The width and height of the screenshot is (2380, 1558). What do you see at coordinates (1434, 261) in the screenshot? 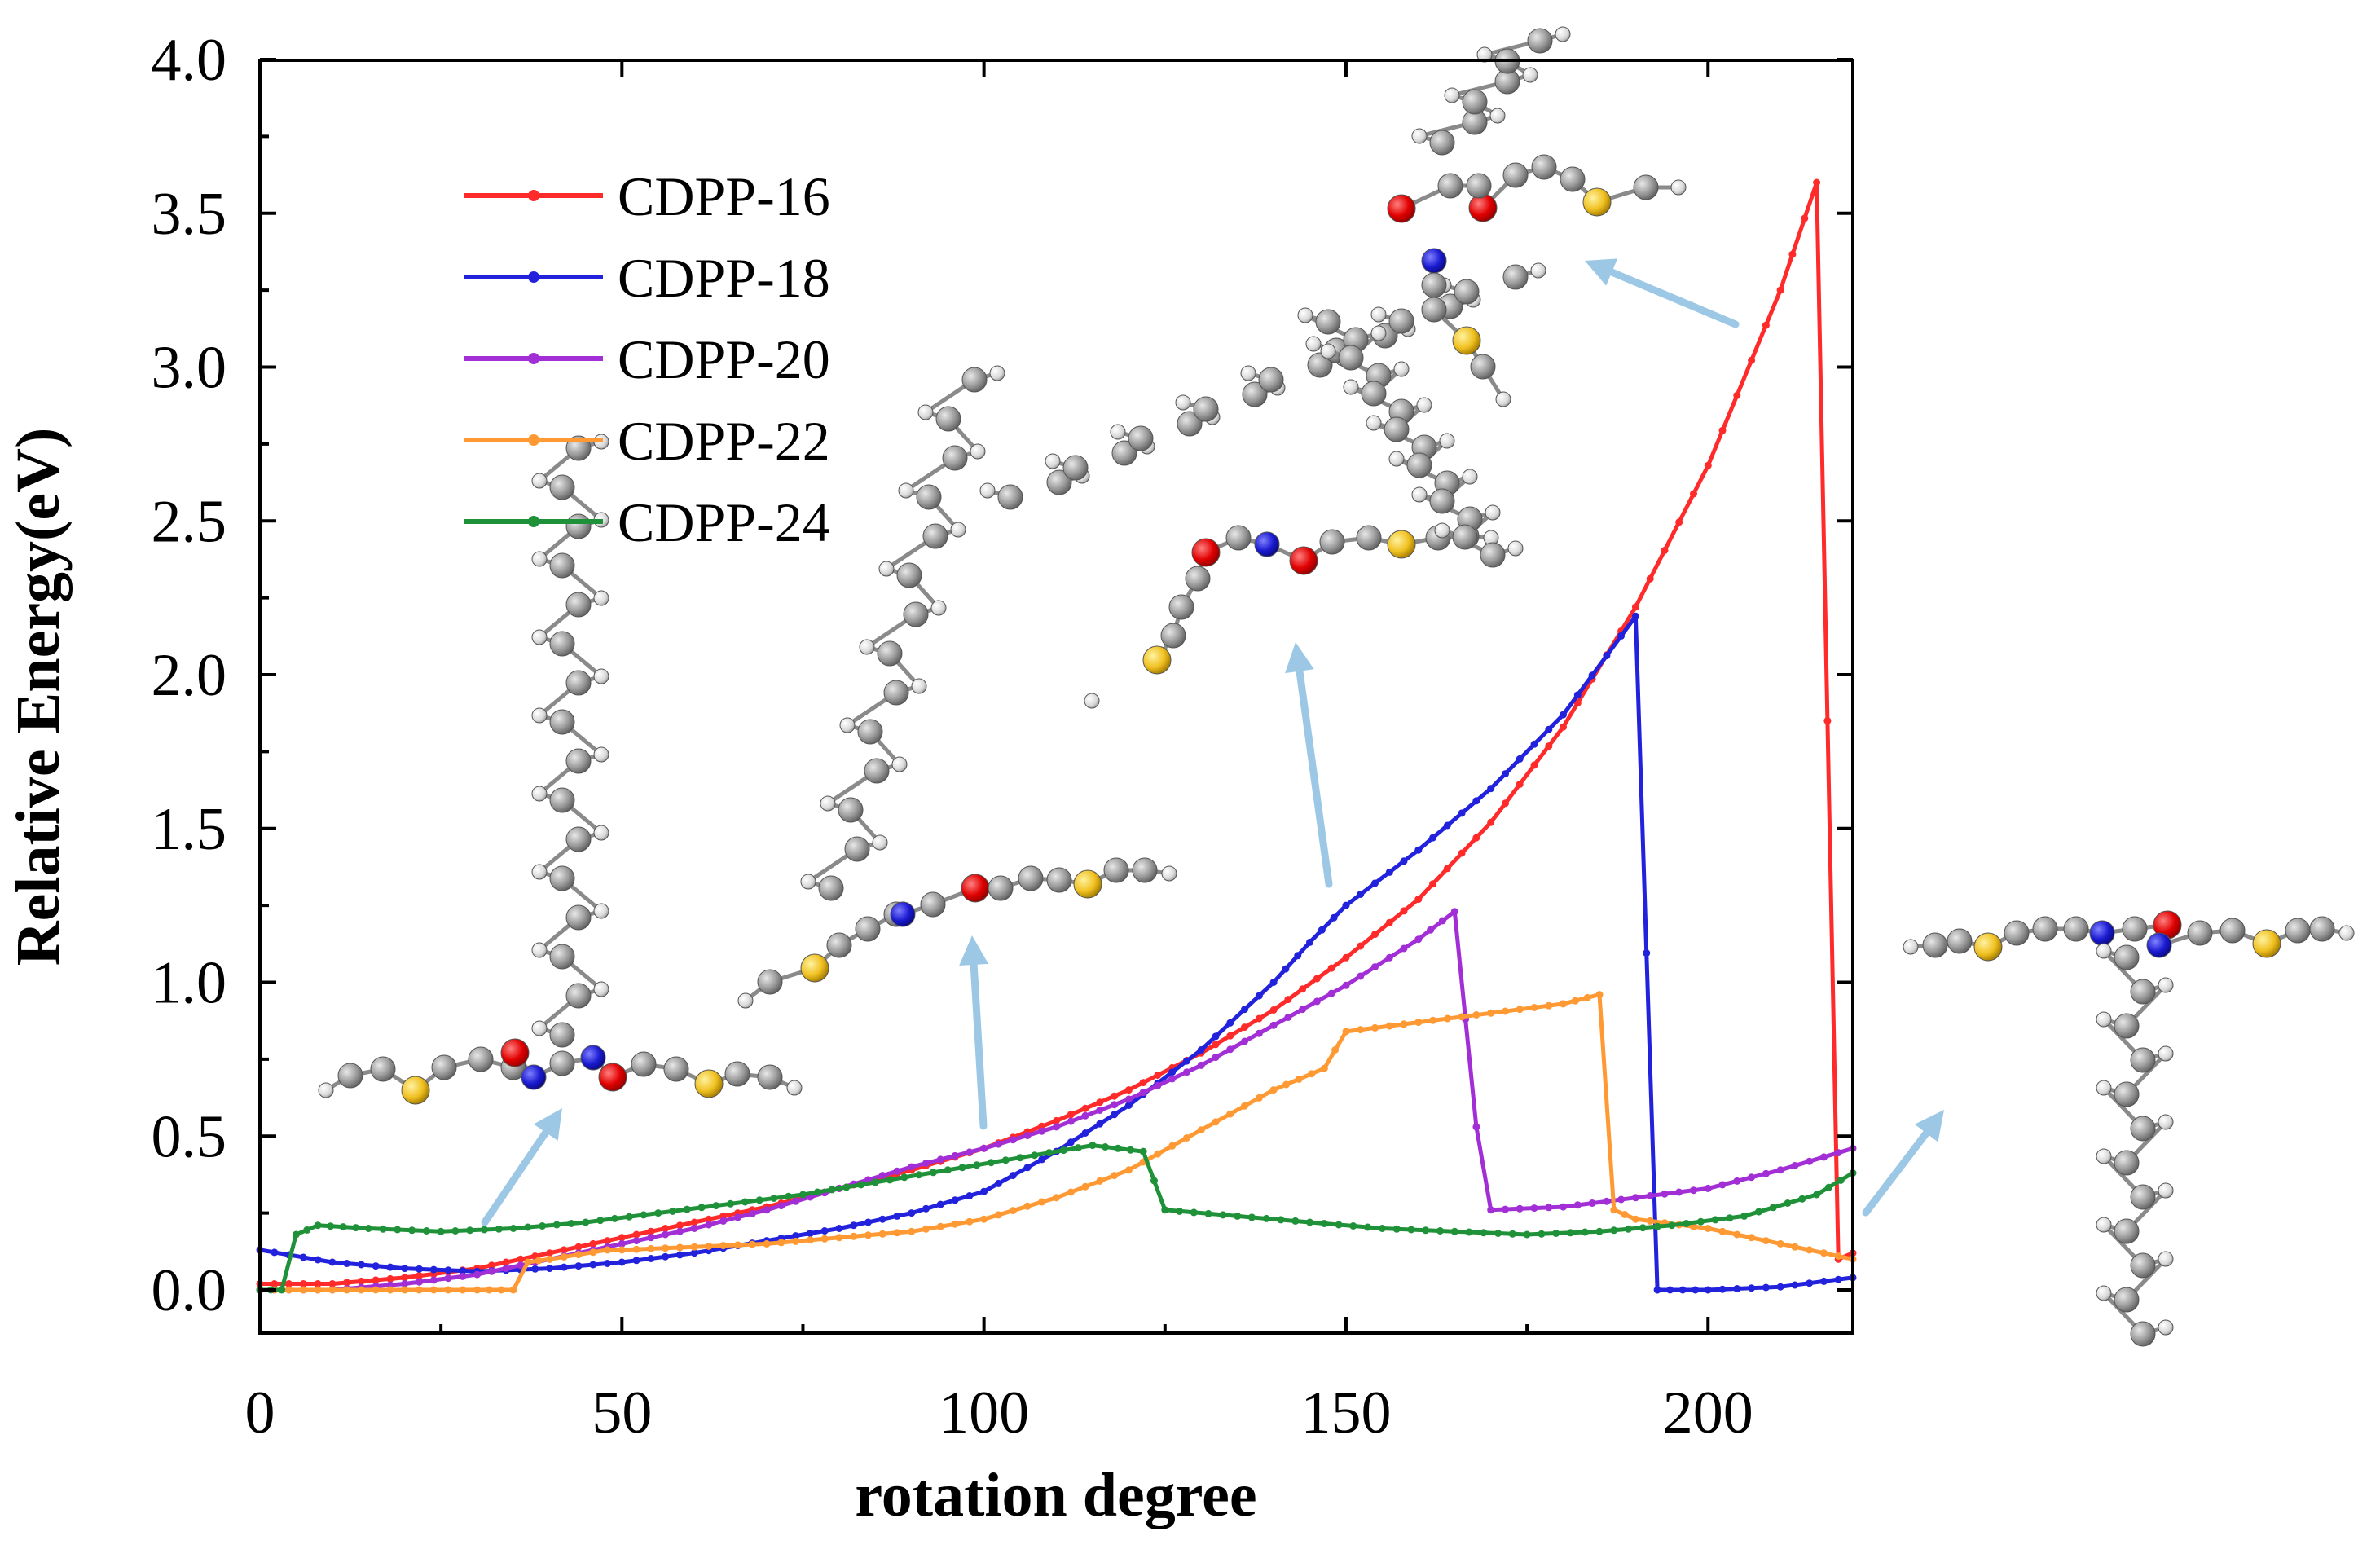
I see `atom-n` at bounding box center [1434, 261].